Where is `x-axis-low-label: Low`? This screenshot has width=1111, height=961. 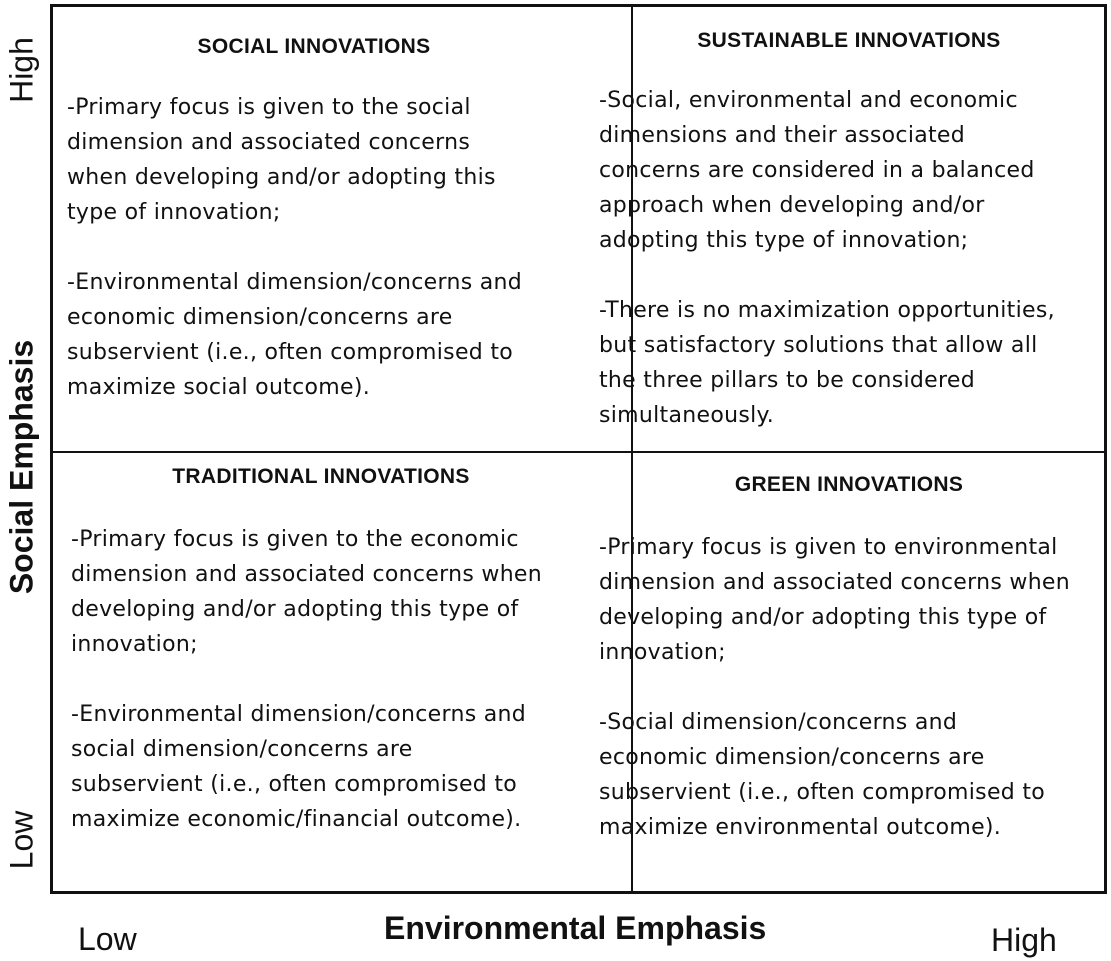
x-axis-low-label: Low is located at coordinates (107, 939).